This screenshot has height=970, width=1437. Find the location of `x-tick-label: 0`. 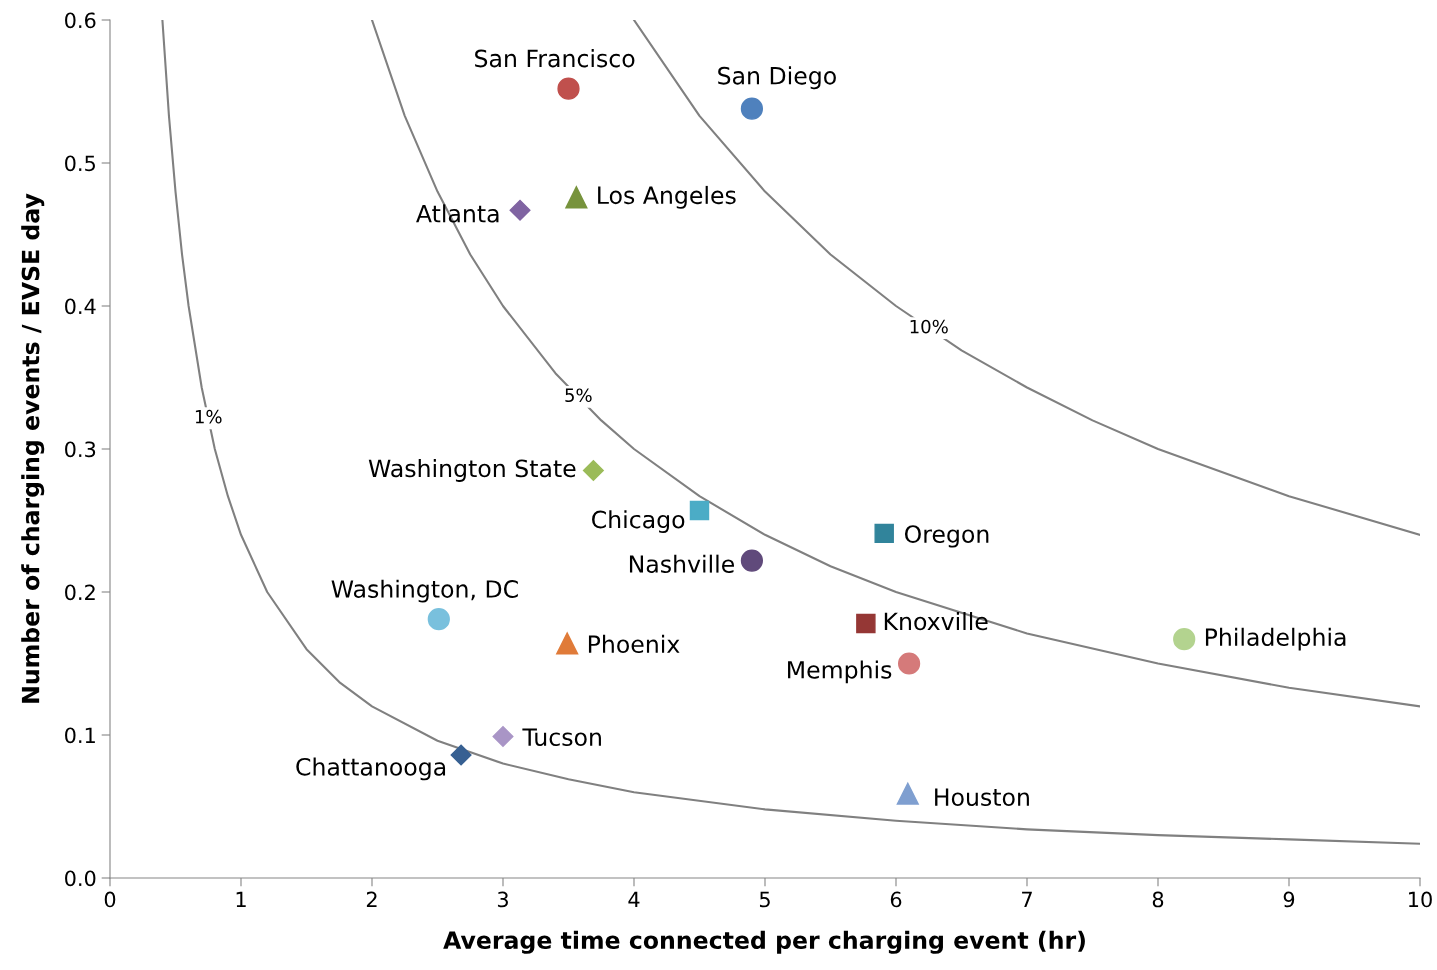

x-tick-label: 0 is located at coordinates (110, 899).